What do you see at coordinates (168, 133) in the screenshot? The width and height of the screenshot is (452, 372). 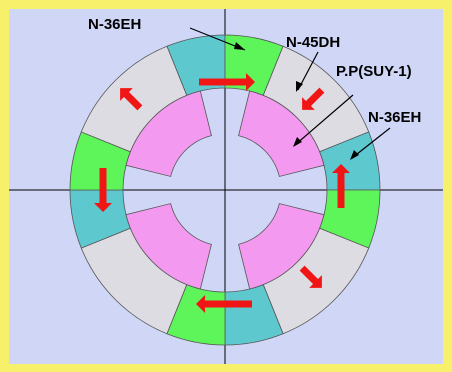 I see `pole-piece-upper-left` at bounding box center [168, 133].